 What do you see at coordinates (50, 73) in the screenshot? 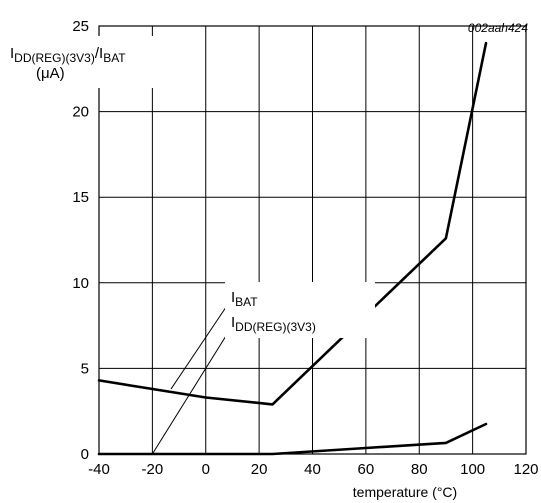
I see `y-axis-unit: (μA)` at bounding box center [50, 73].